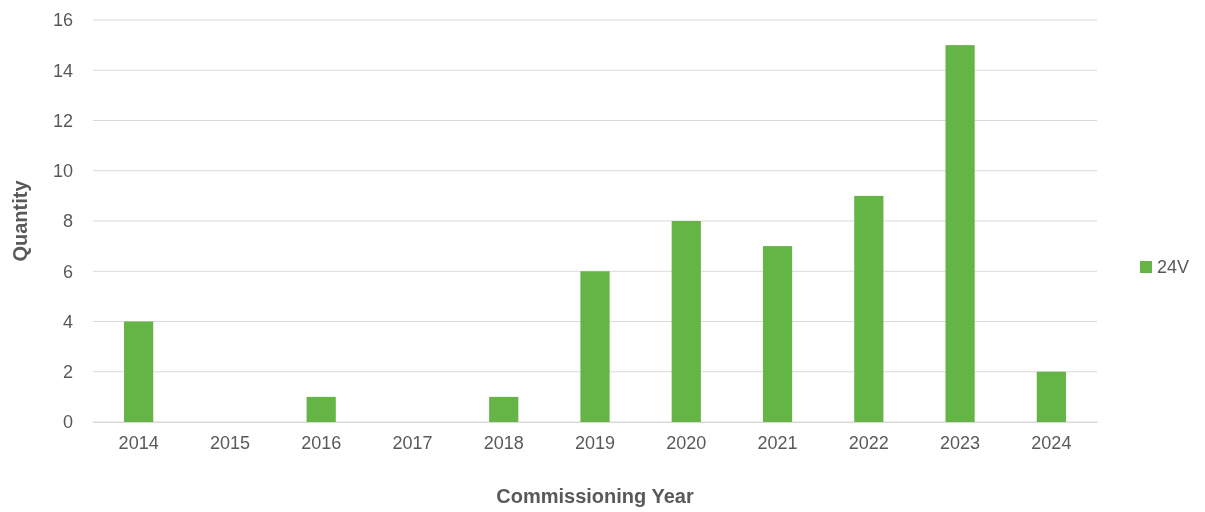 The image size is (1205, 512). I want to click on y-tick-label: 8, so click(67, 221).